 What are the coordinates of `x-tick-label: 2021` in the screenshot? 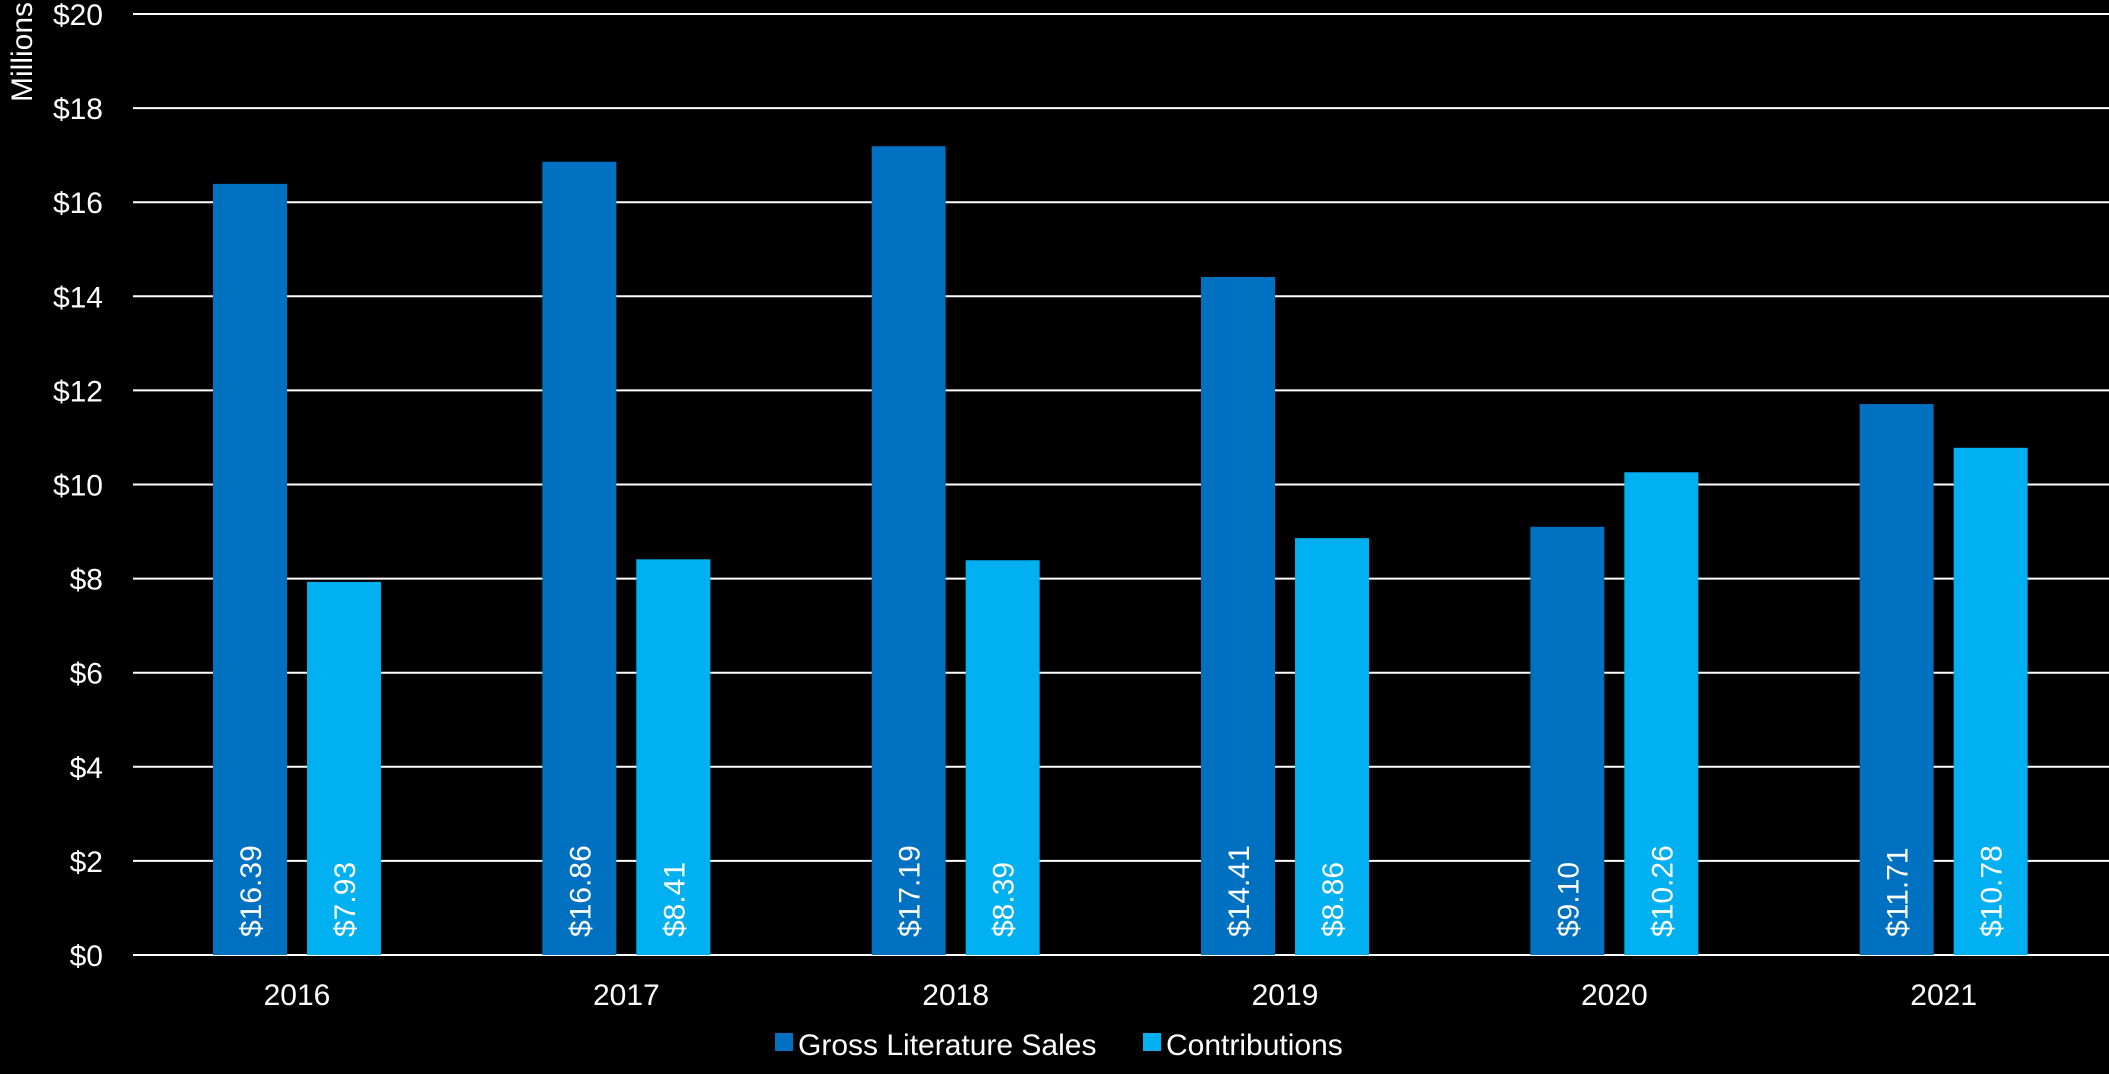 It's located at (1943, 995).